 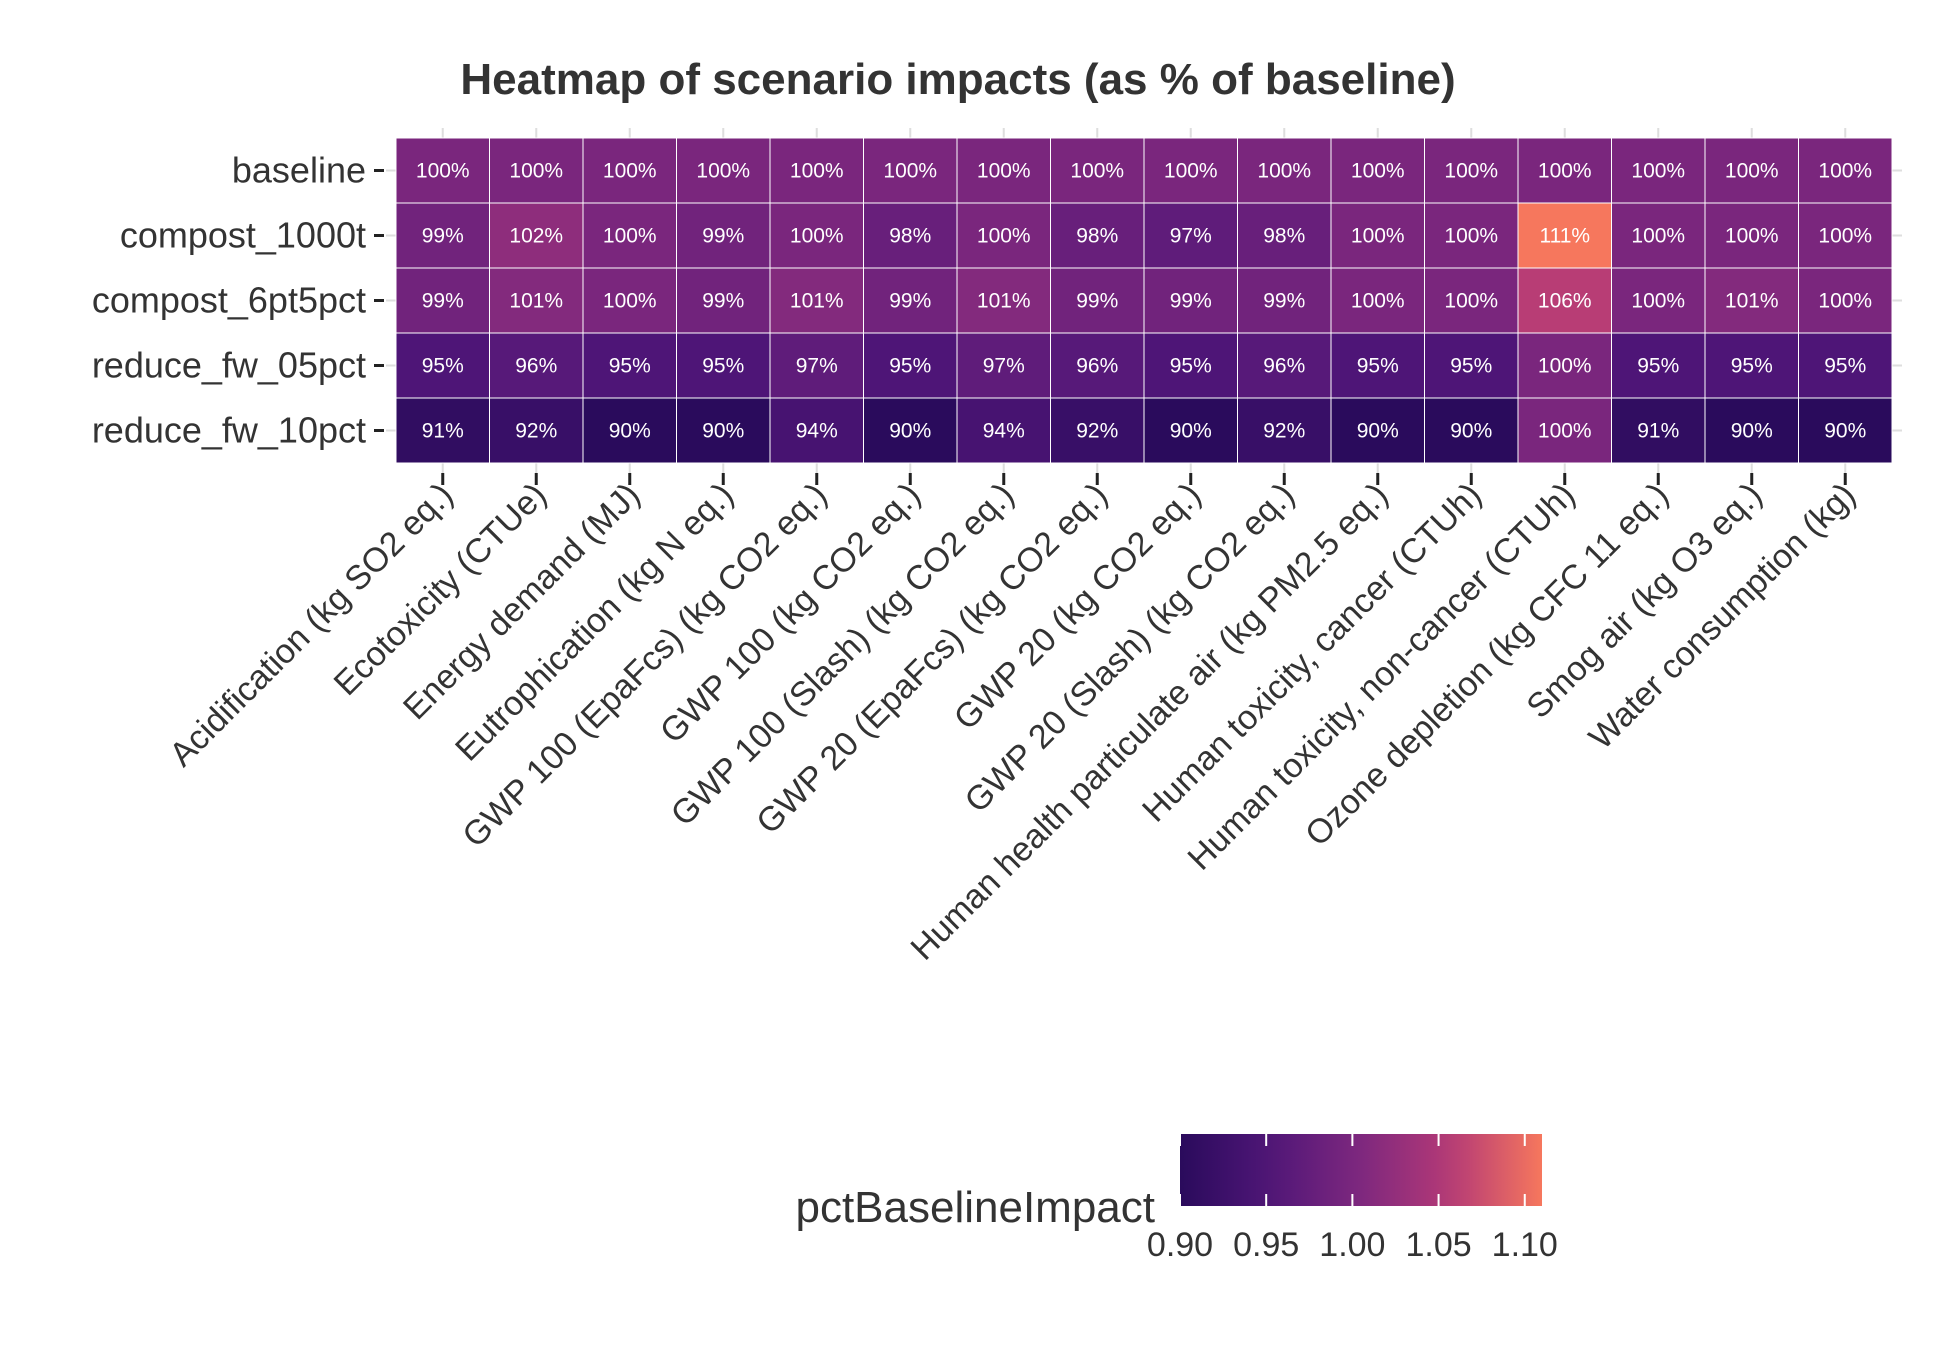 What do you see at coordinates (536, 236) in the screenshot?
I see `cell-label: 102%` at bounding box center [536, 236].